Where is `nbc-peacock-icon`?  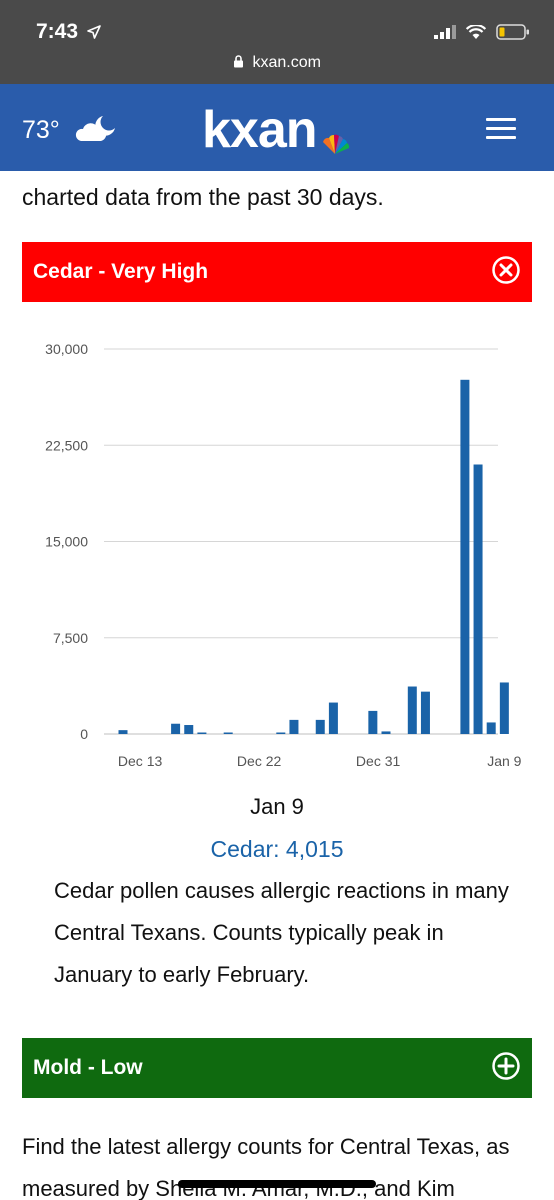 nbc-peacock-icon is located at coordinates (335, 144).